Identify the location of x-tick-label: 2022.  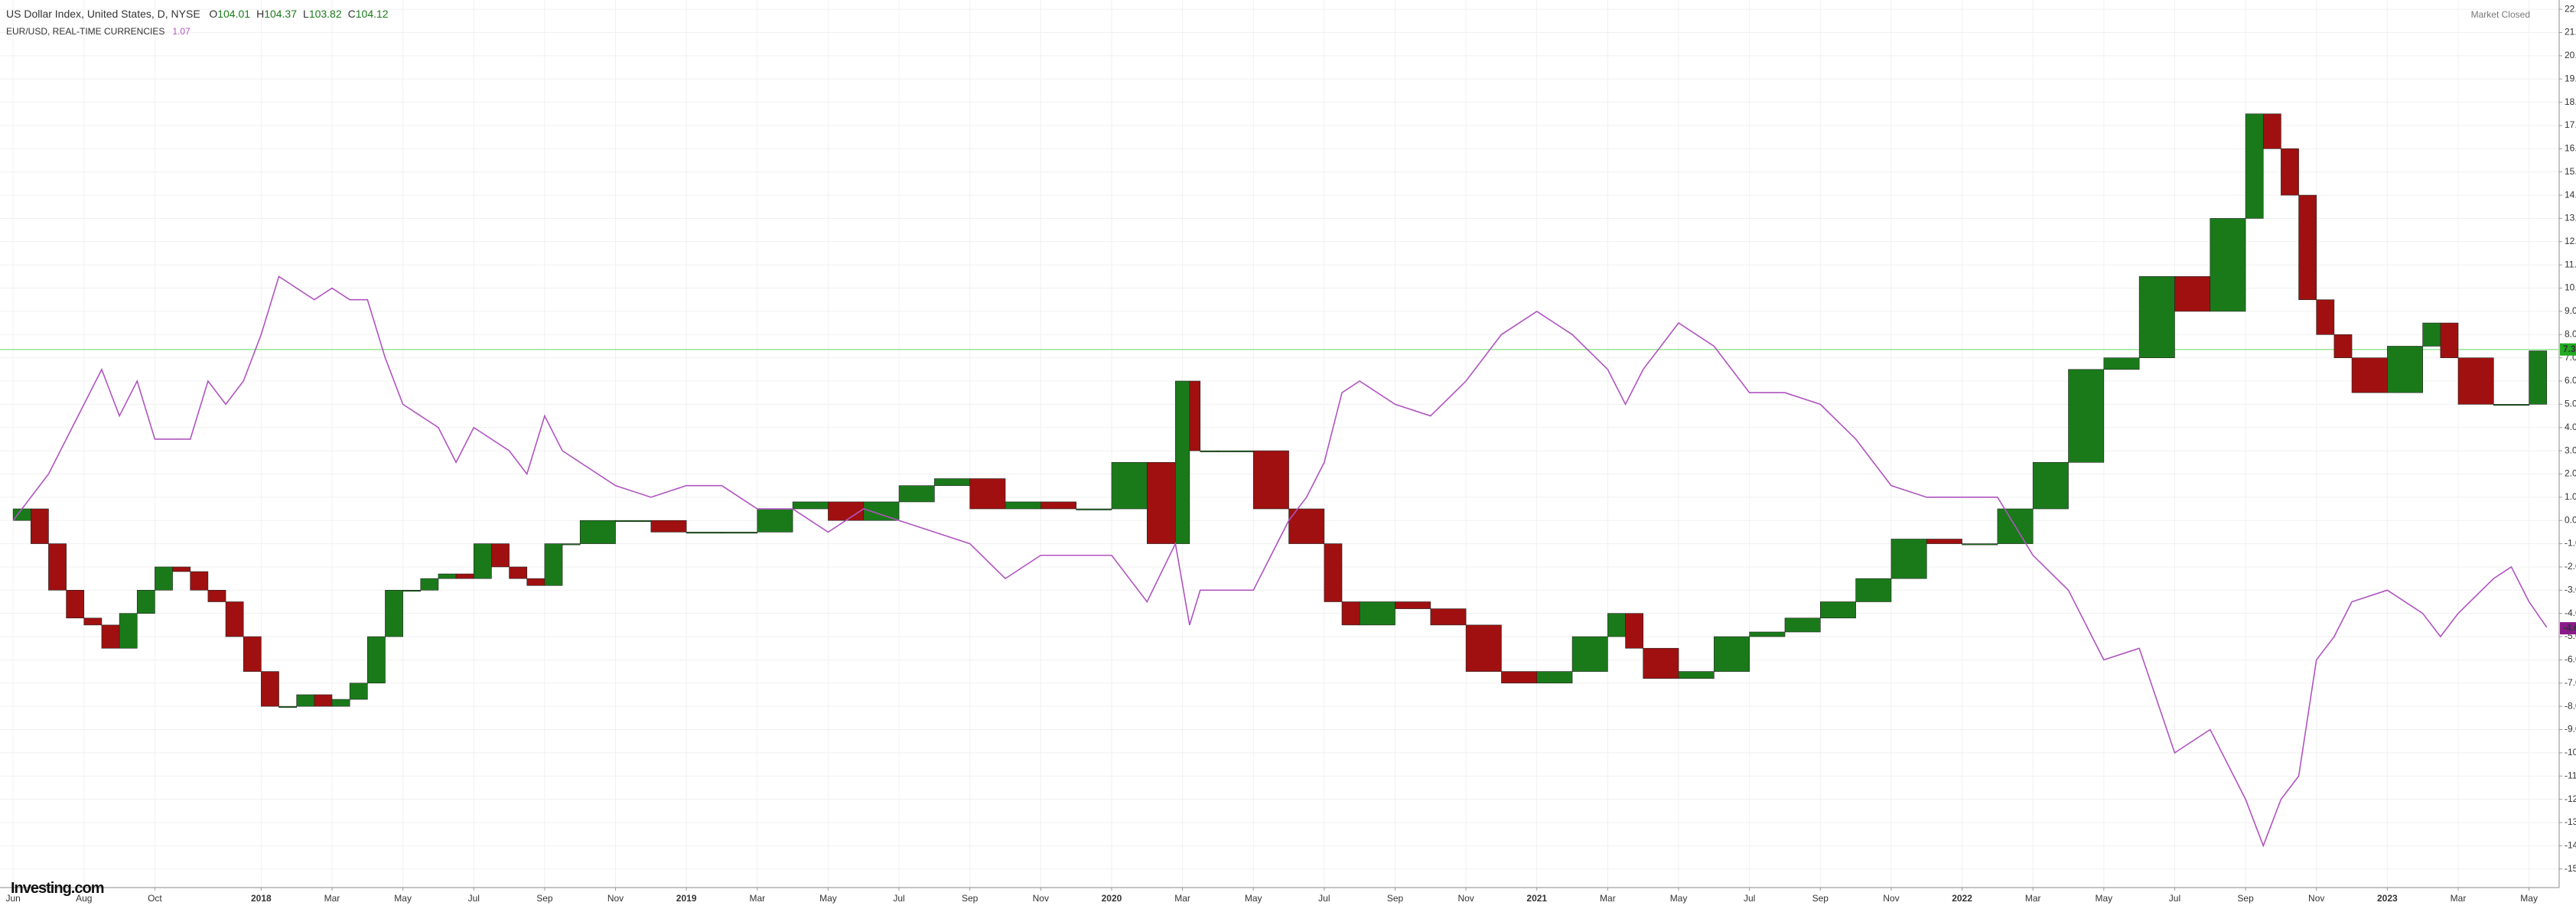
(1962, 898).